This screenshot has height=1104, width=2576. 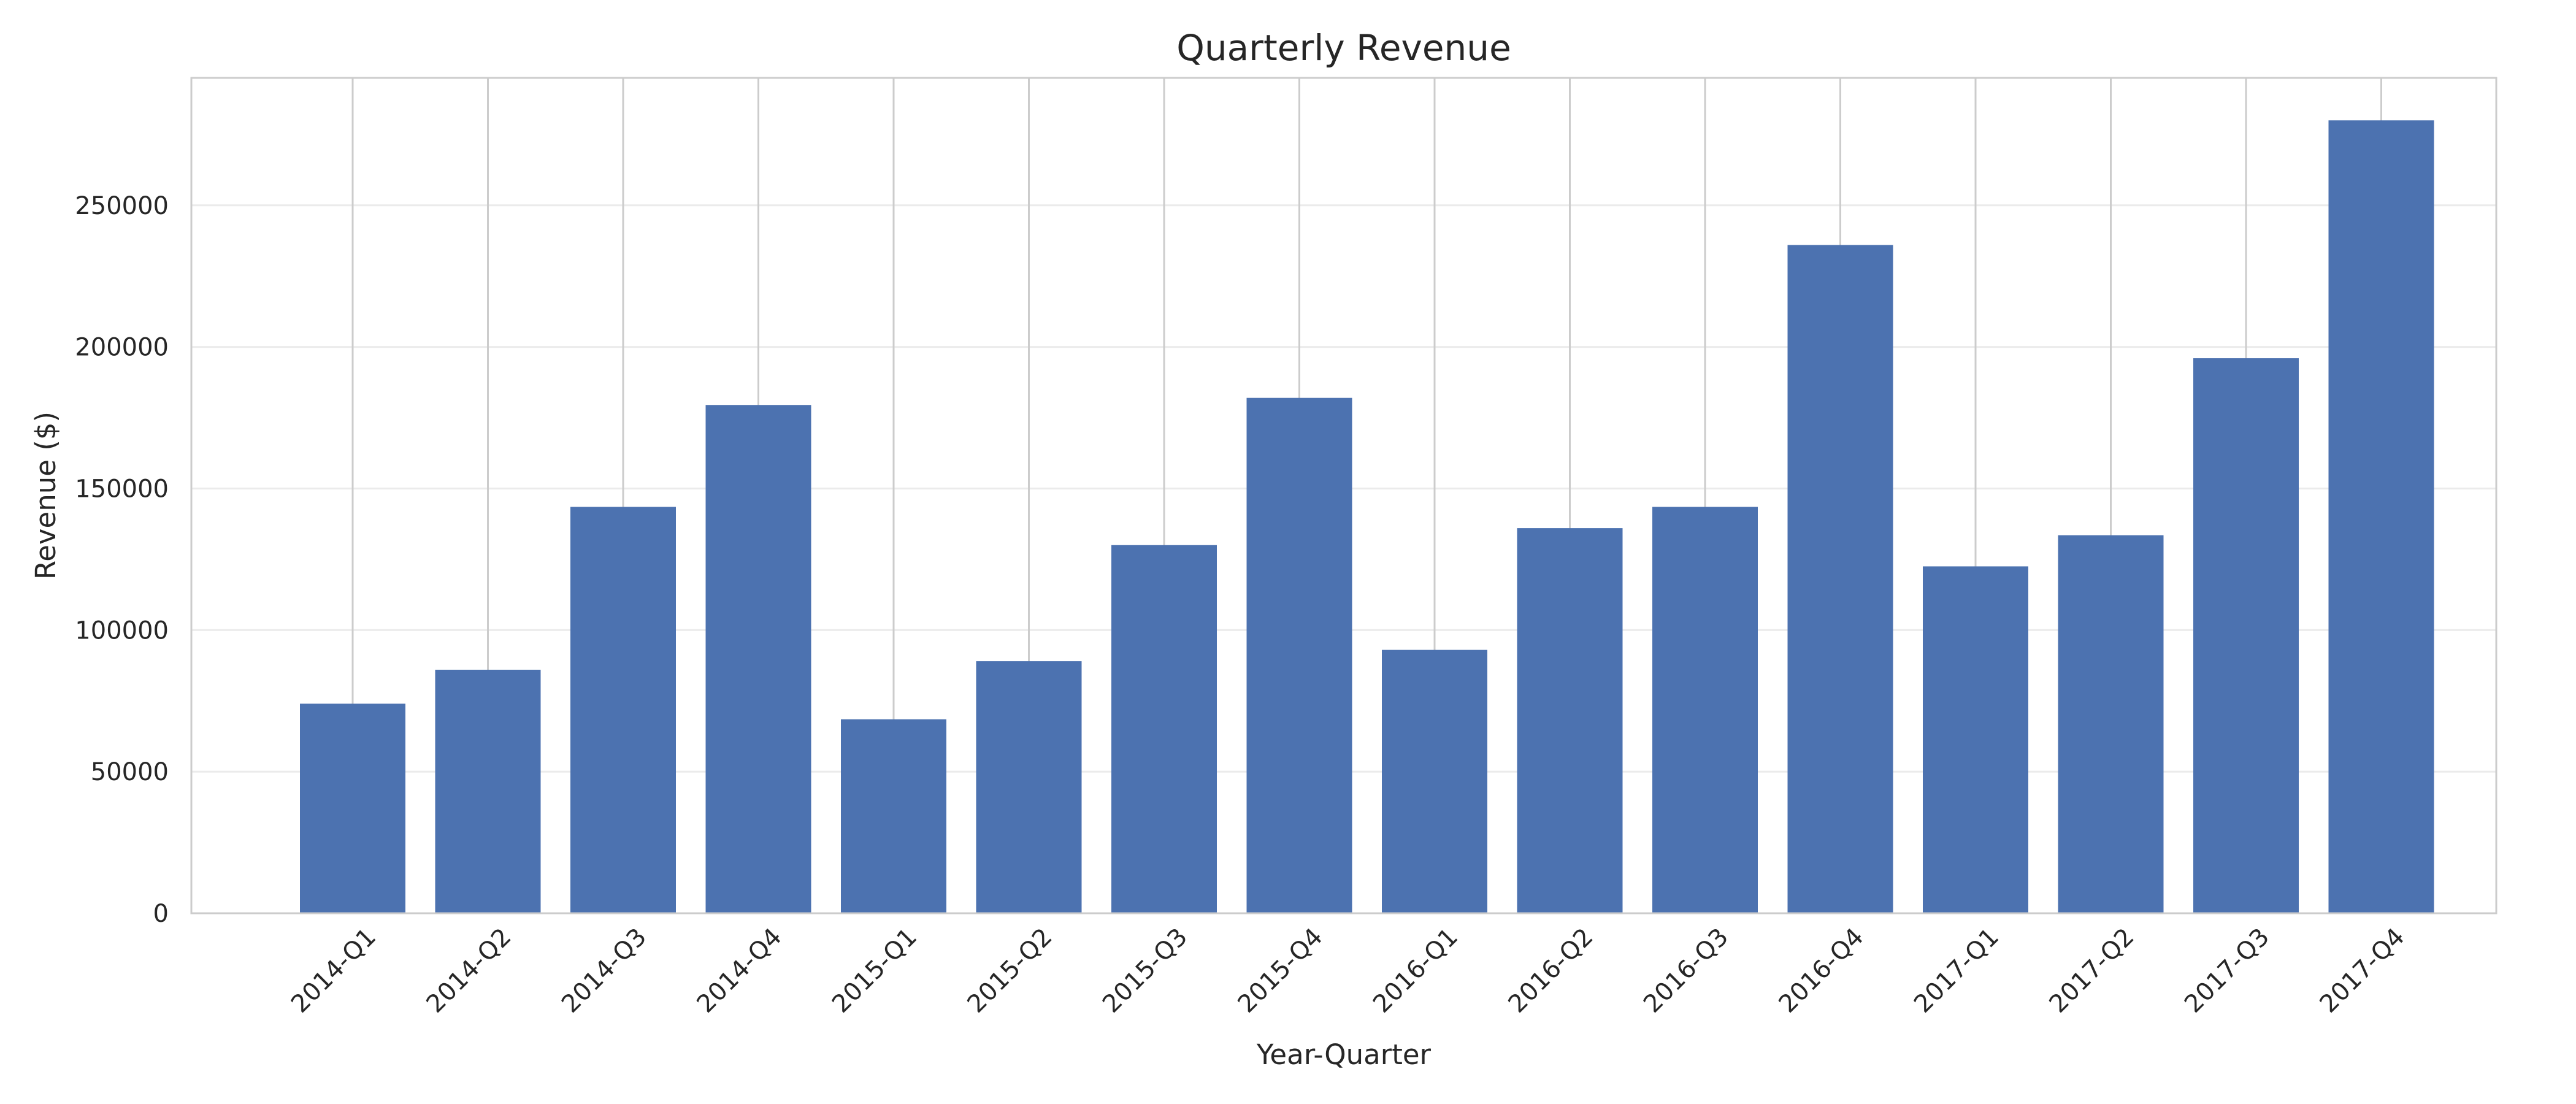 I want to click on bar-2016-Q1, so click(x=1434, y=781).